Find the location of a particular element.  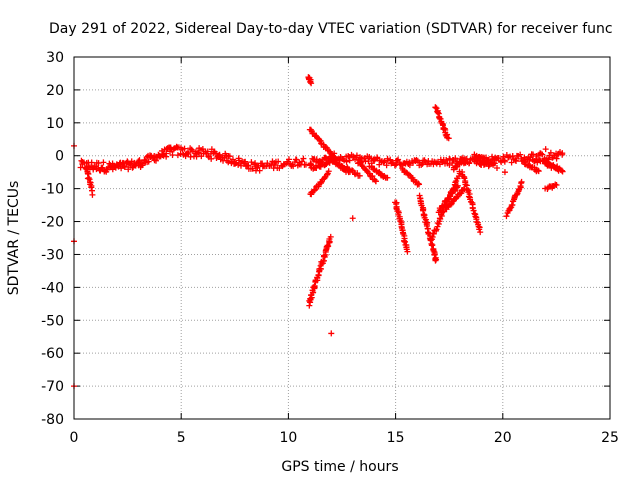

data-point-cluster-19b is located at coordinates (486, 157).